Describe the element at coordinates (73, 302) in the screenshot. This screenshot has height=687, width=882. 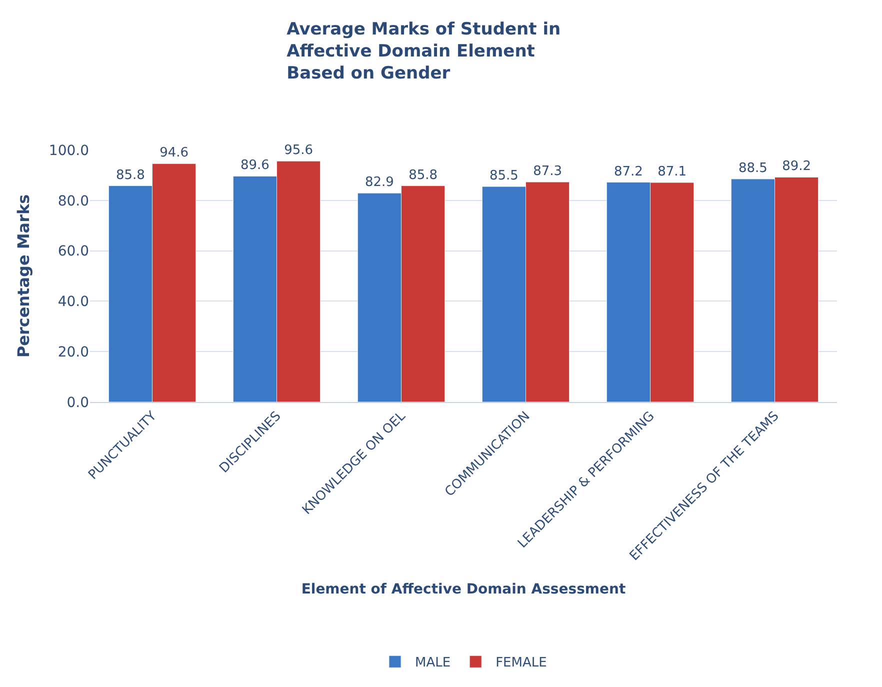
I see `y-tick-label: 40.0` at that location.